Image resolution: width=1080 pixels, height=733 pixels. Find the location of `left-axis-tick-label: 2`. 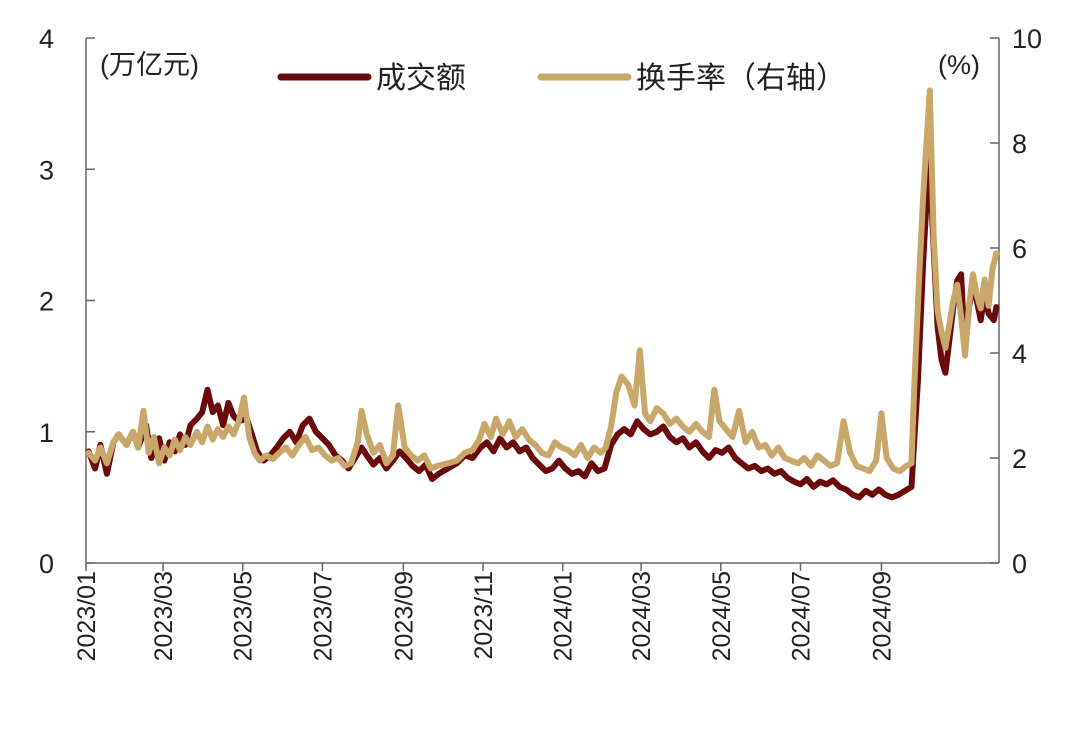

left-axis-tick-label: 2 is located at coordinates (46, 302).